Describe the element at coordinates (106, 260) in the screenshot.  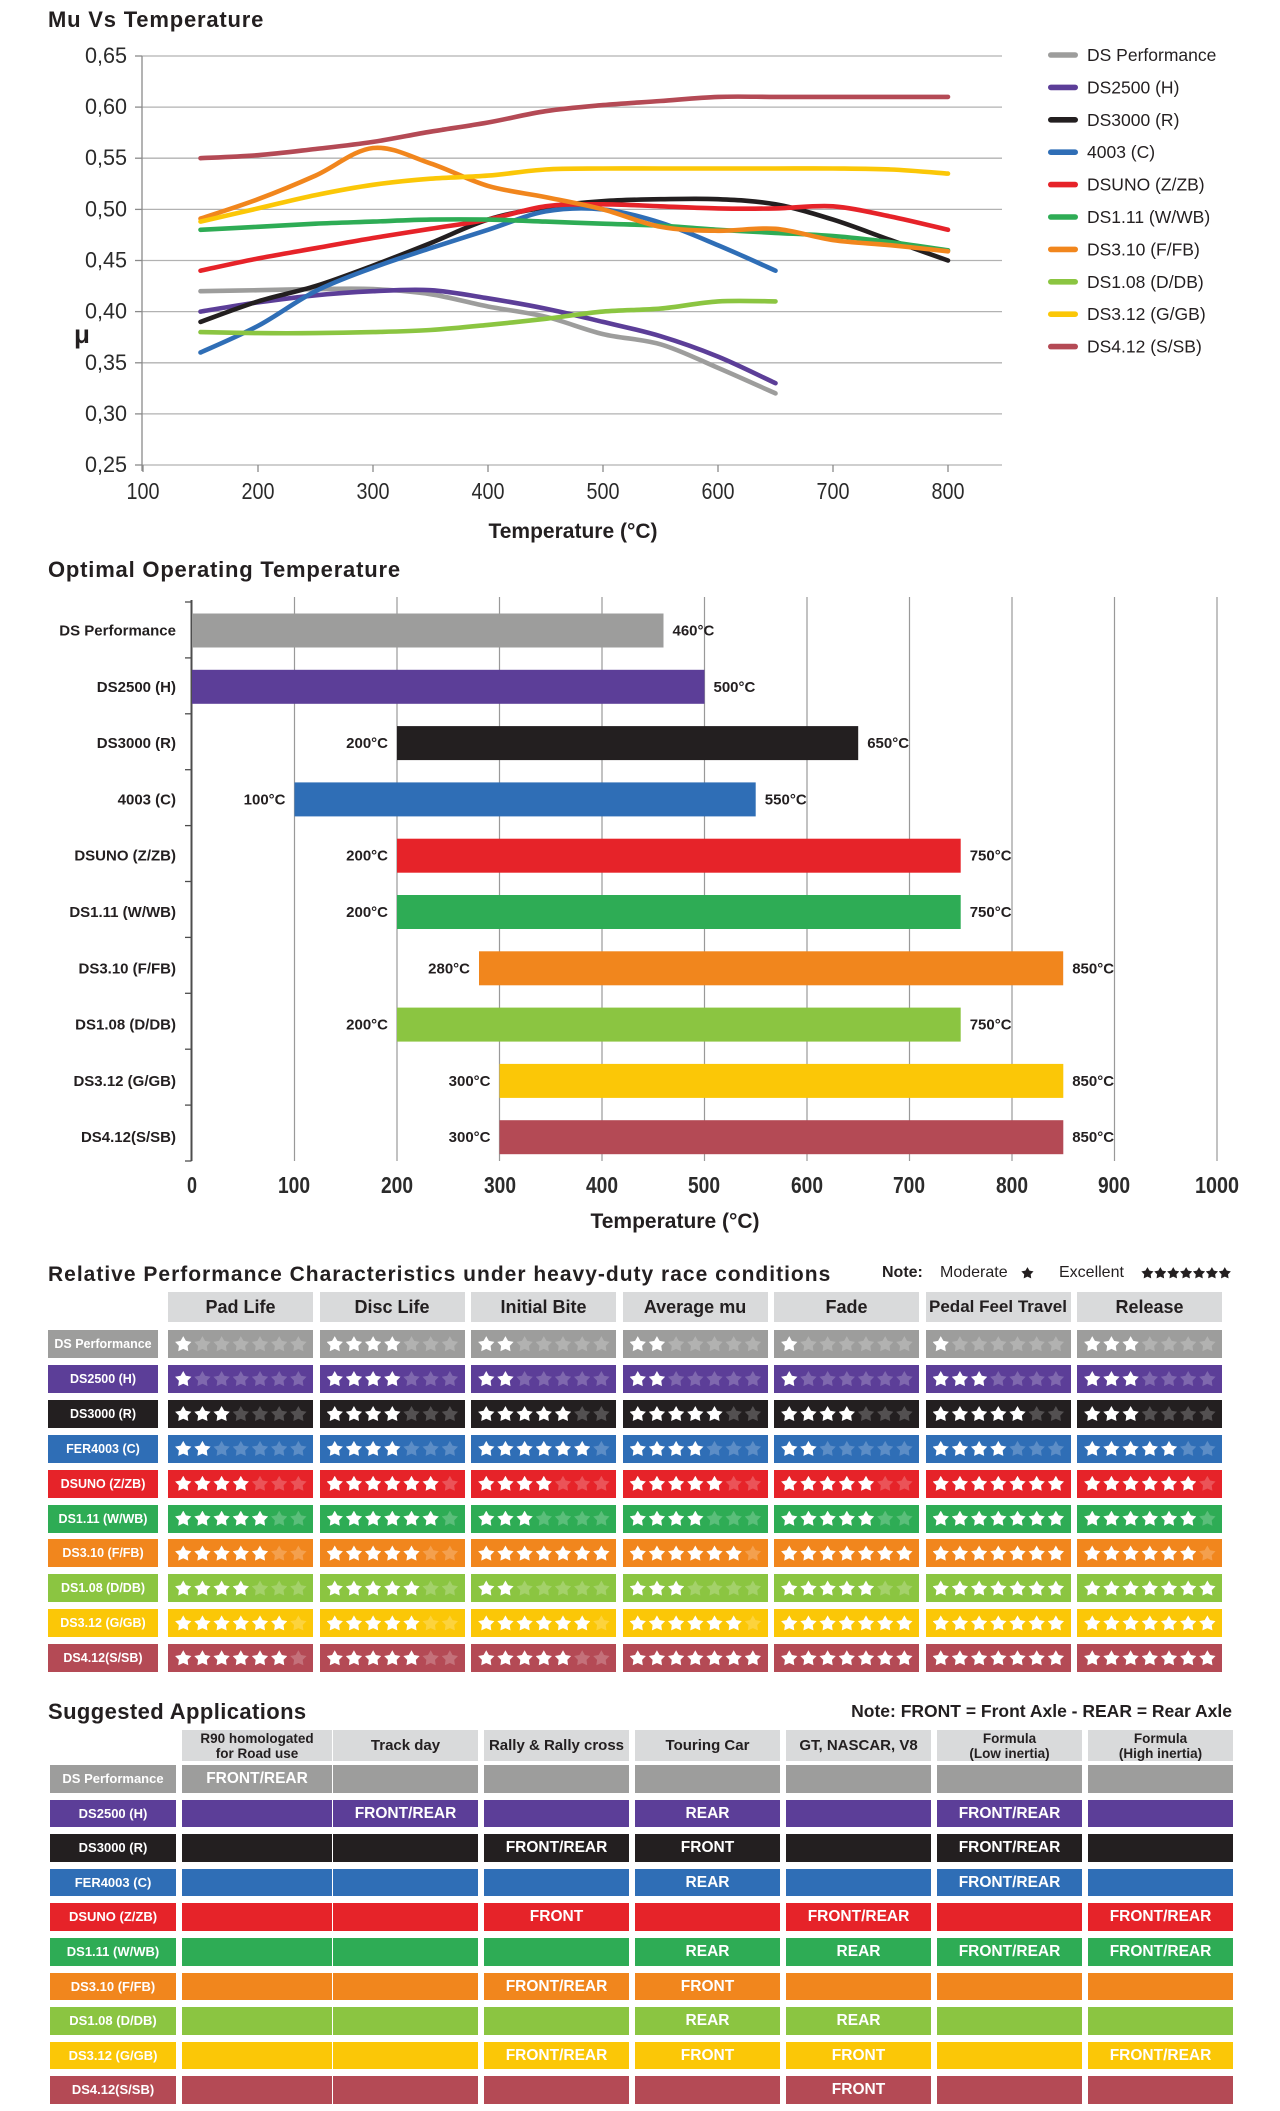
I see `svg-text: 0,45` at that location.